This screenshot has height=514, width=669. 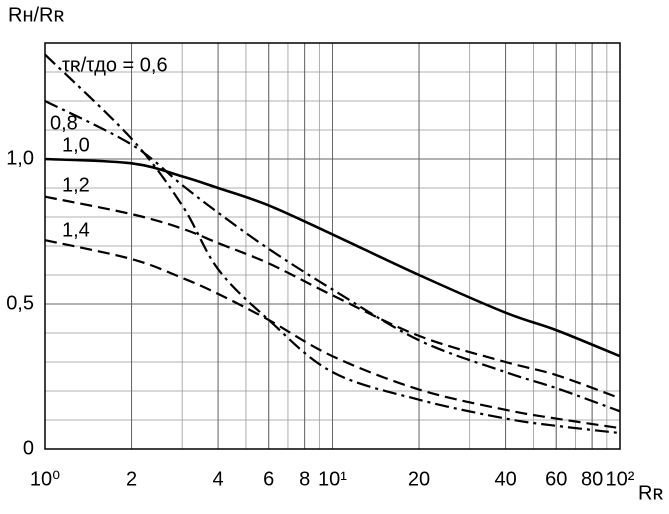 What do you see at coordinates (20, 158) in the screenshot?
I see `y-tick-label: 1,0` at bounding box center [20, 158].